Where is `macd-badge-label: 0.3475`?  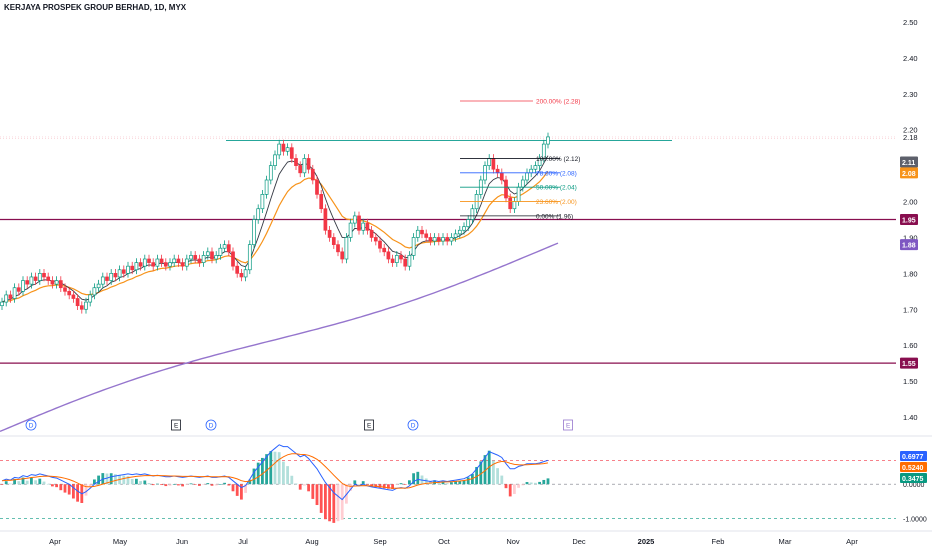
macd-badge-label: 0.3475 is located at coordinates (913, 479).